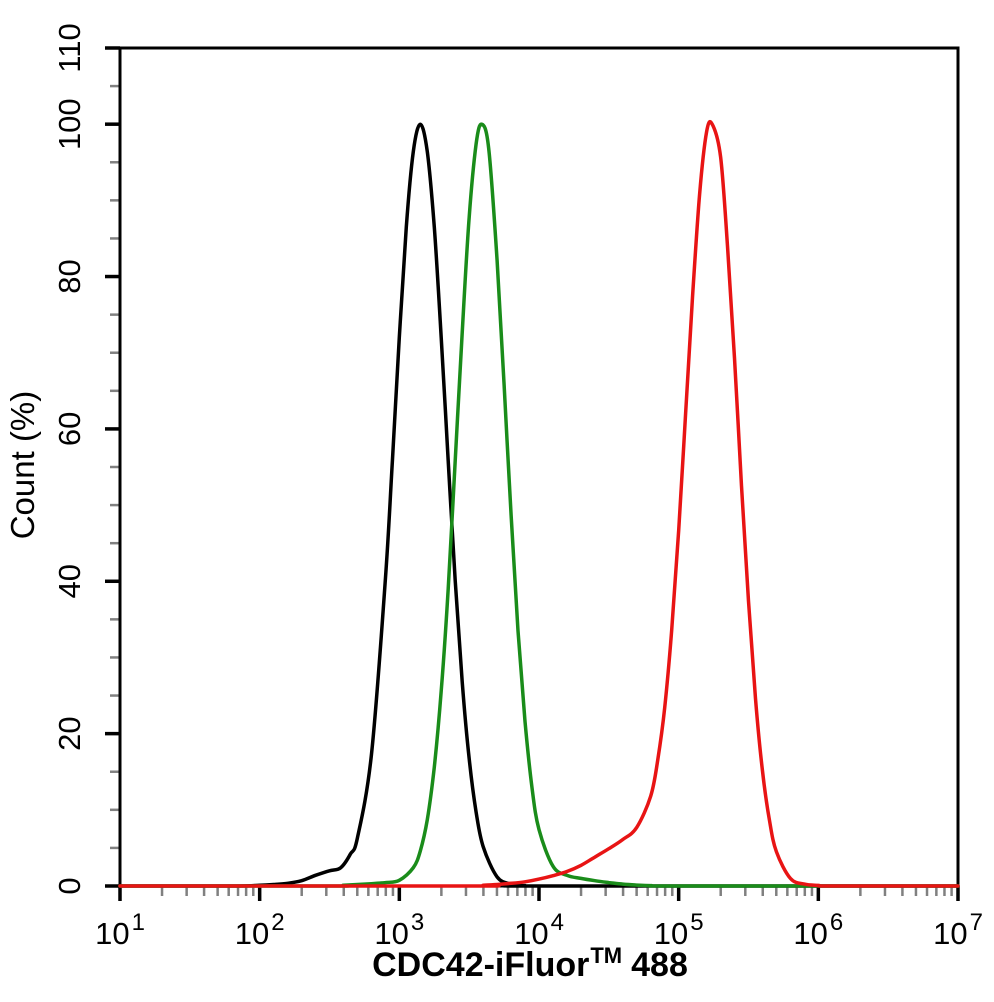 Image resolution: width=994 pixels, height=1002 pixels. What do you see at coordinates (260, 930) in the screenshot?
I see `x-axis-tick-label: 10²` at bounding box center [260, 930].